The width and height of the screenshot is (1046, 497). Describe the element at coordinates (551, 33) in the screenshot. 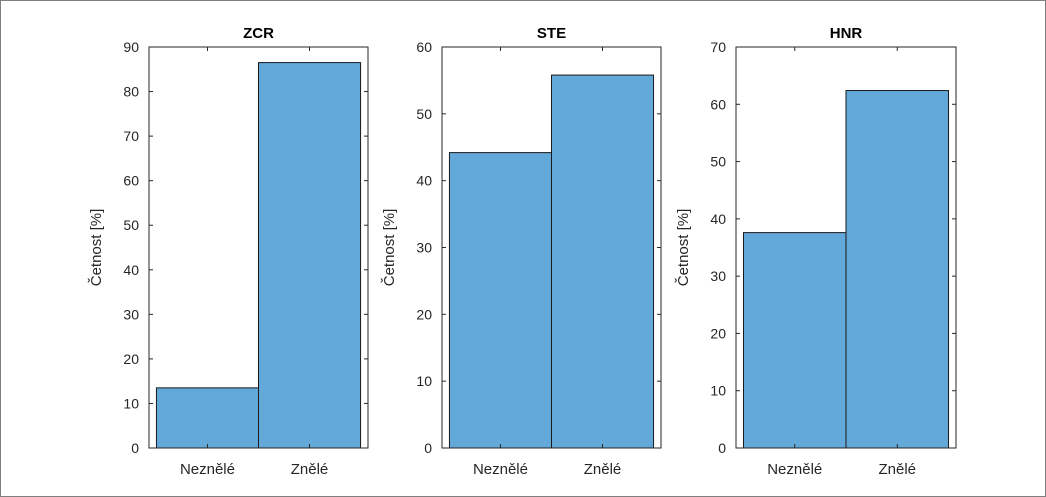

I see `chart-title: STE` at that location.